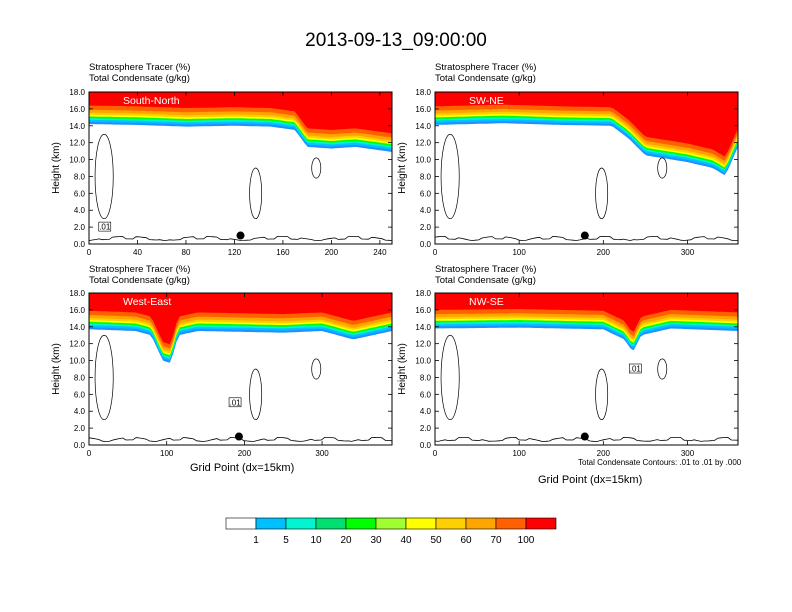 This screenshot has width=792, height=612. I want to click on colorbar-label: 20, so click(346, 540).